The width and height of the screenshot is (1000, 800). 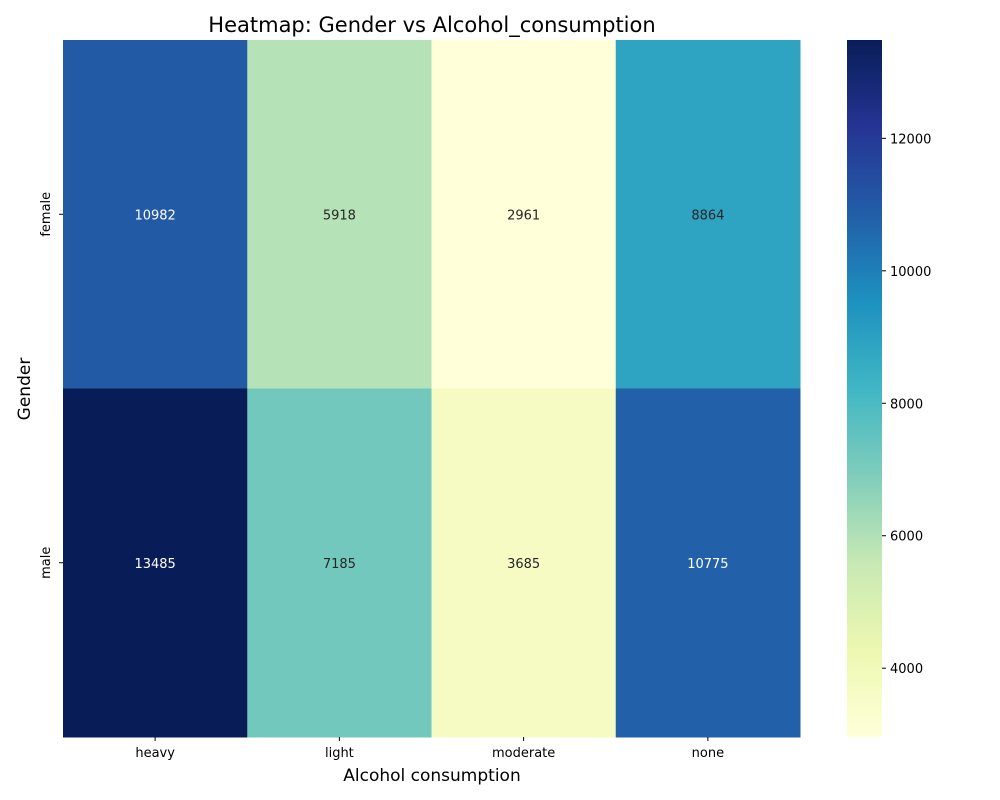 What do you see at coordinates (339, 753) in the screenshot?
I see `x-tick-label: light` at bounding box center [339, 753].